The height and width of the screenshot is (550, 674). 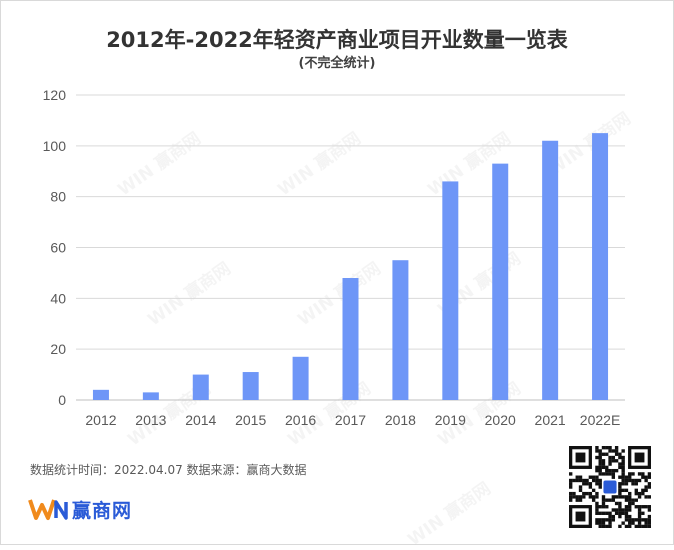 I want to click on qr-code-icon, so click(x=610, y=487).